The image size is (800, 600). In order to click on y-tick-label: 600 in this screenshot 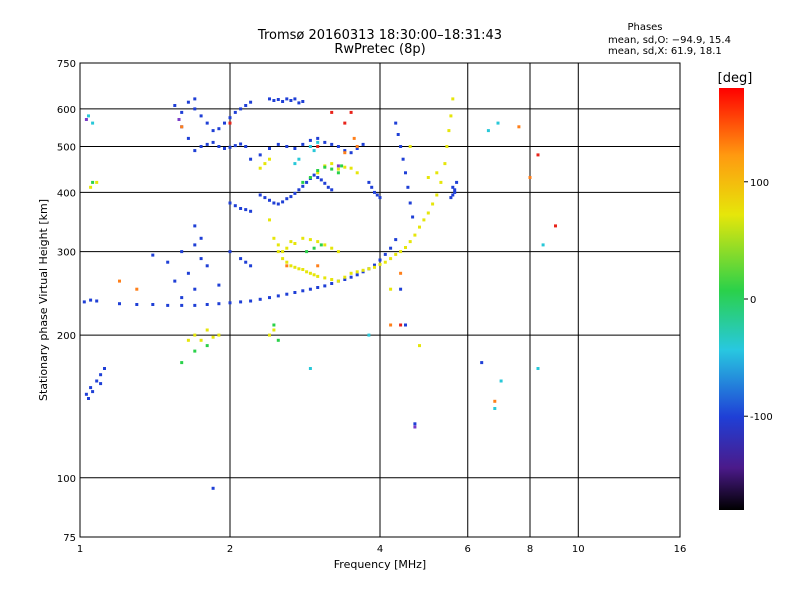, I will do `click(66, 110)`.